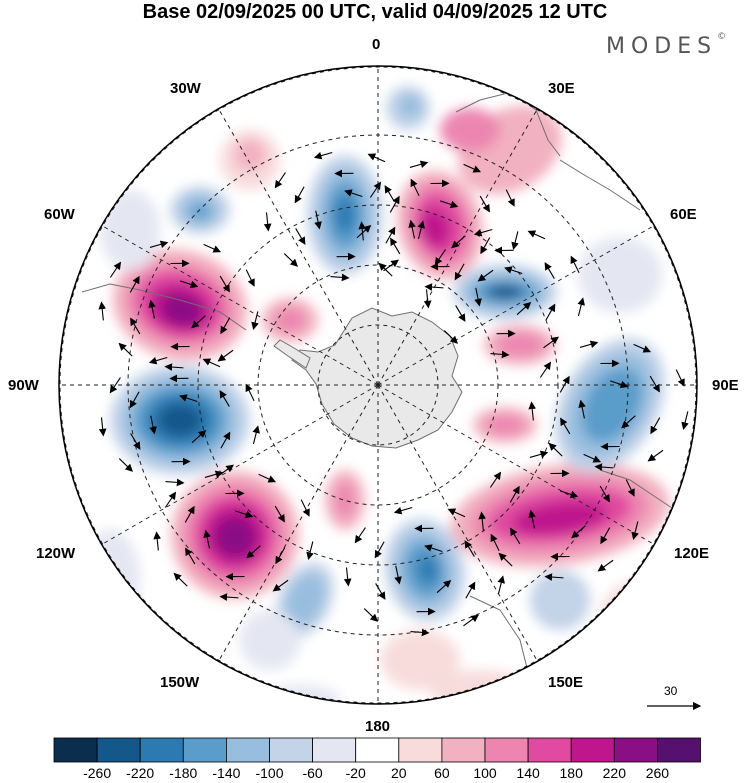  What do you see at coordinates (614, 773) in the screenshot?
I see `colorbar-tick-label: 220` at bounding box center [614, 773].